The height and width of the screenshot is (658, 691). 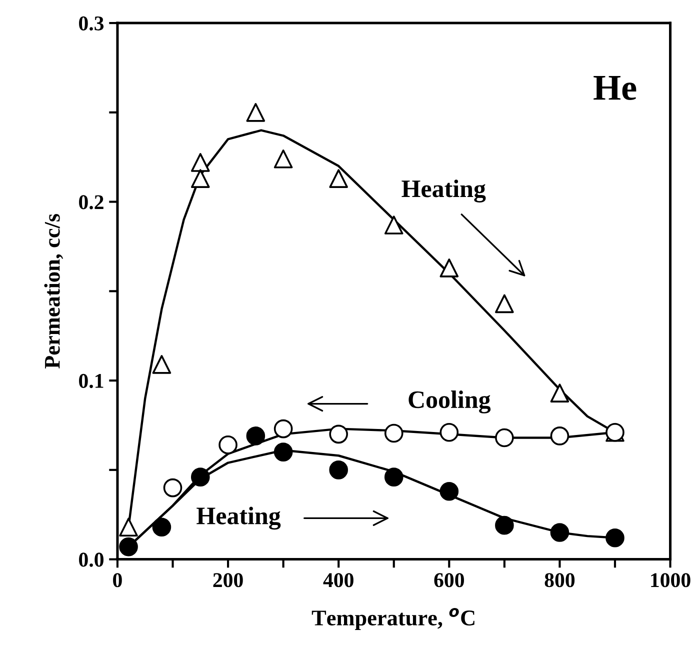 What do you see at coordinates (228, 580) in the screenshot?
I see `x-tick-label: 200` at bounding box center [228, 580].